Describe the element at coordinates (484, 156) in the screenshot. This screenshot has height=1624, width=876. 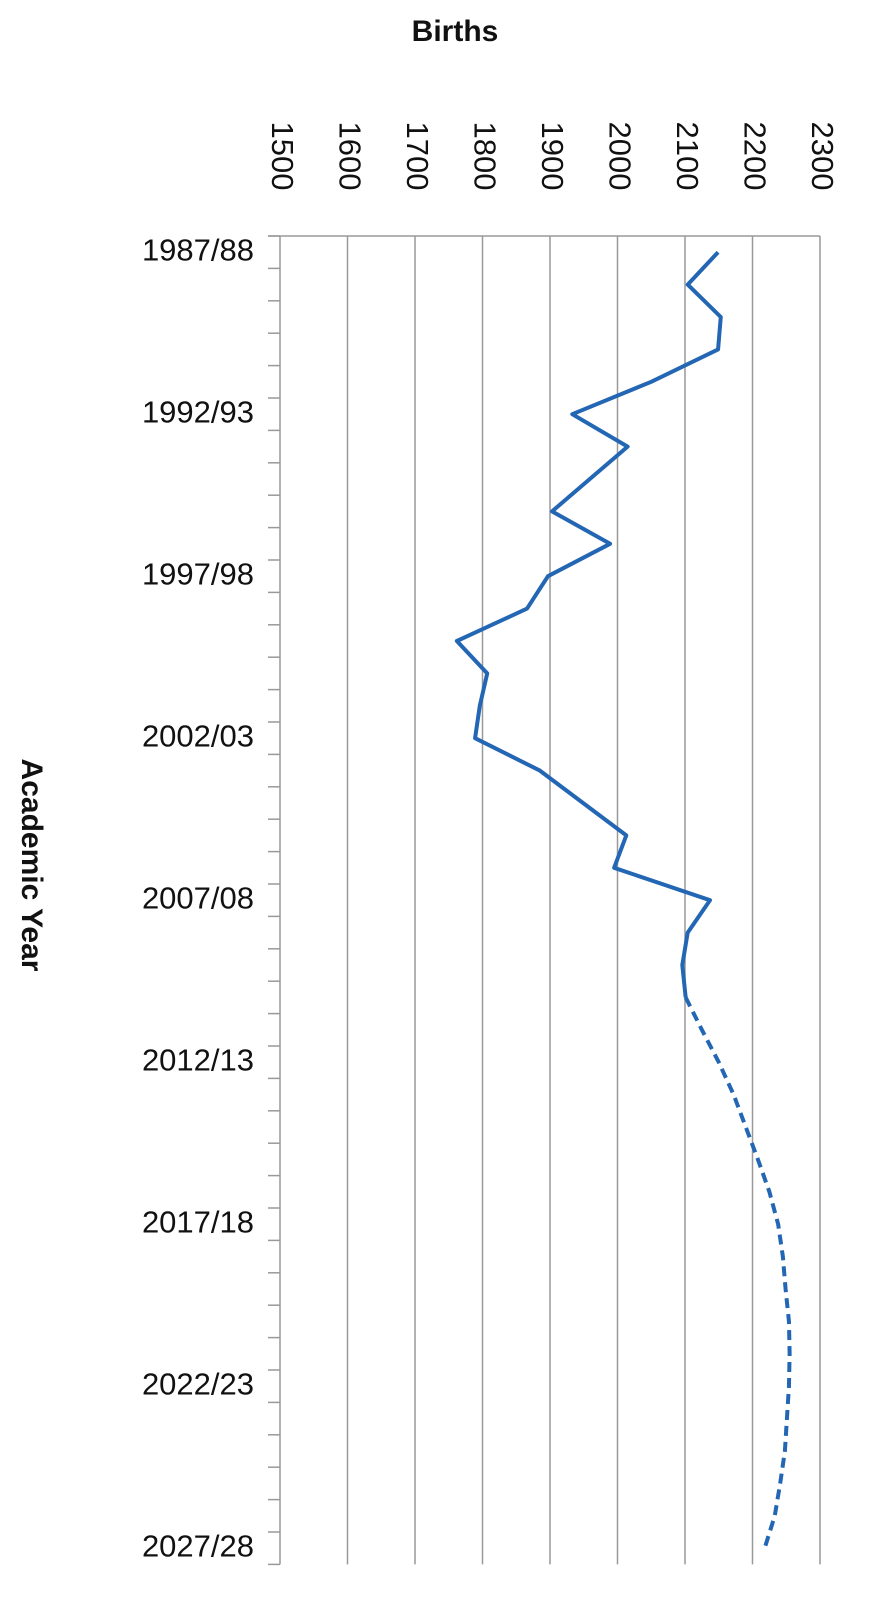
I see `x-tick-label: 1800` at that location.